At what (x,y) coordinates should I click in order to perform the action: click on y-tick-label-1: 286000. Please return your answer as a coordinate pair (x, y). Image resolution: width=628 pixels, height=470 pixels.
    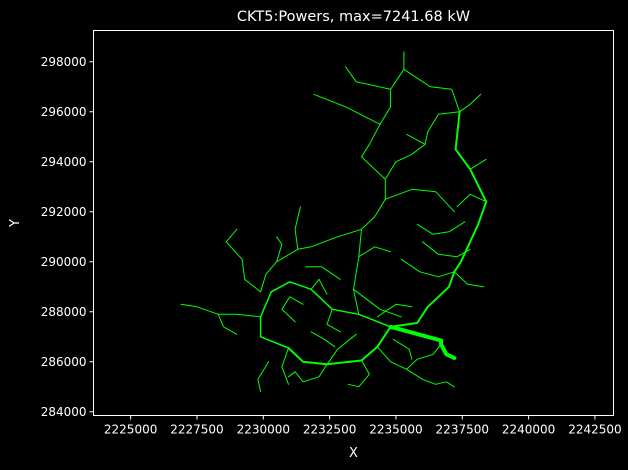
    Looking at the image, I should click on (64, 362).